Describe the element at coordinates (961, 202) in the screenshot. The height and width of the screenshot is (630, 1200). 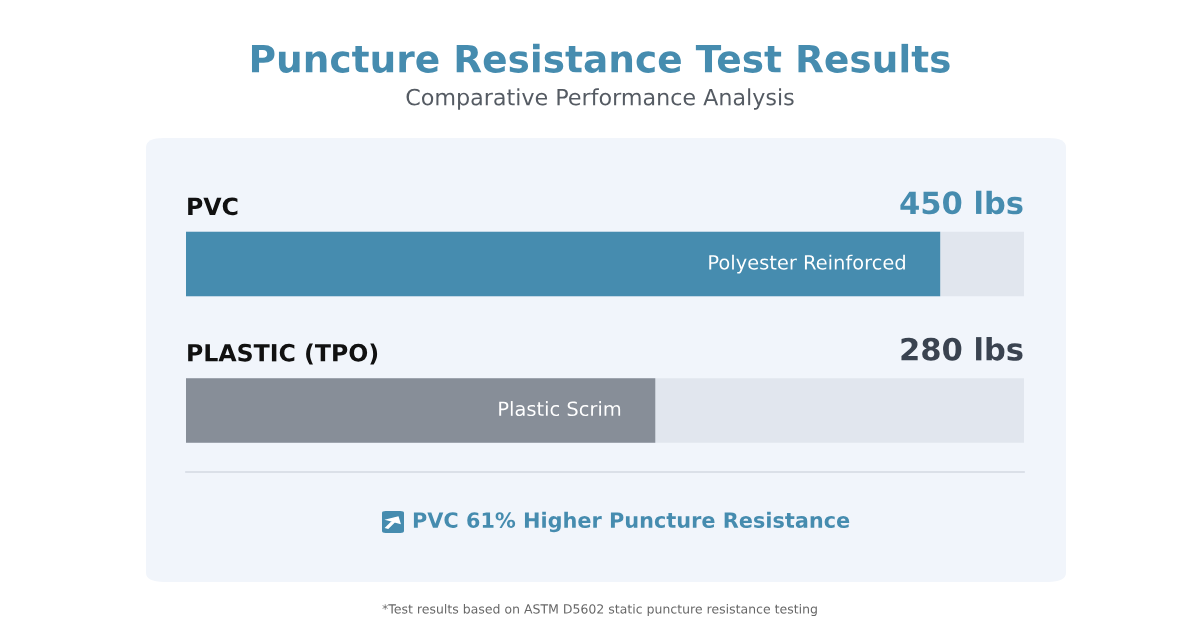
I see `data-label: 450 lbs` at that location.